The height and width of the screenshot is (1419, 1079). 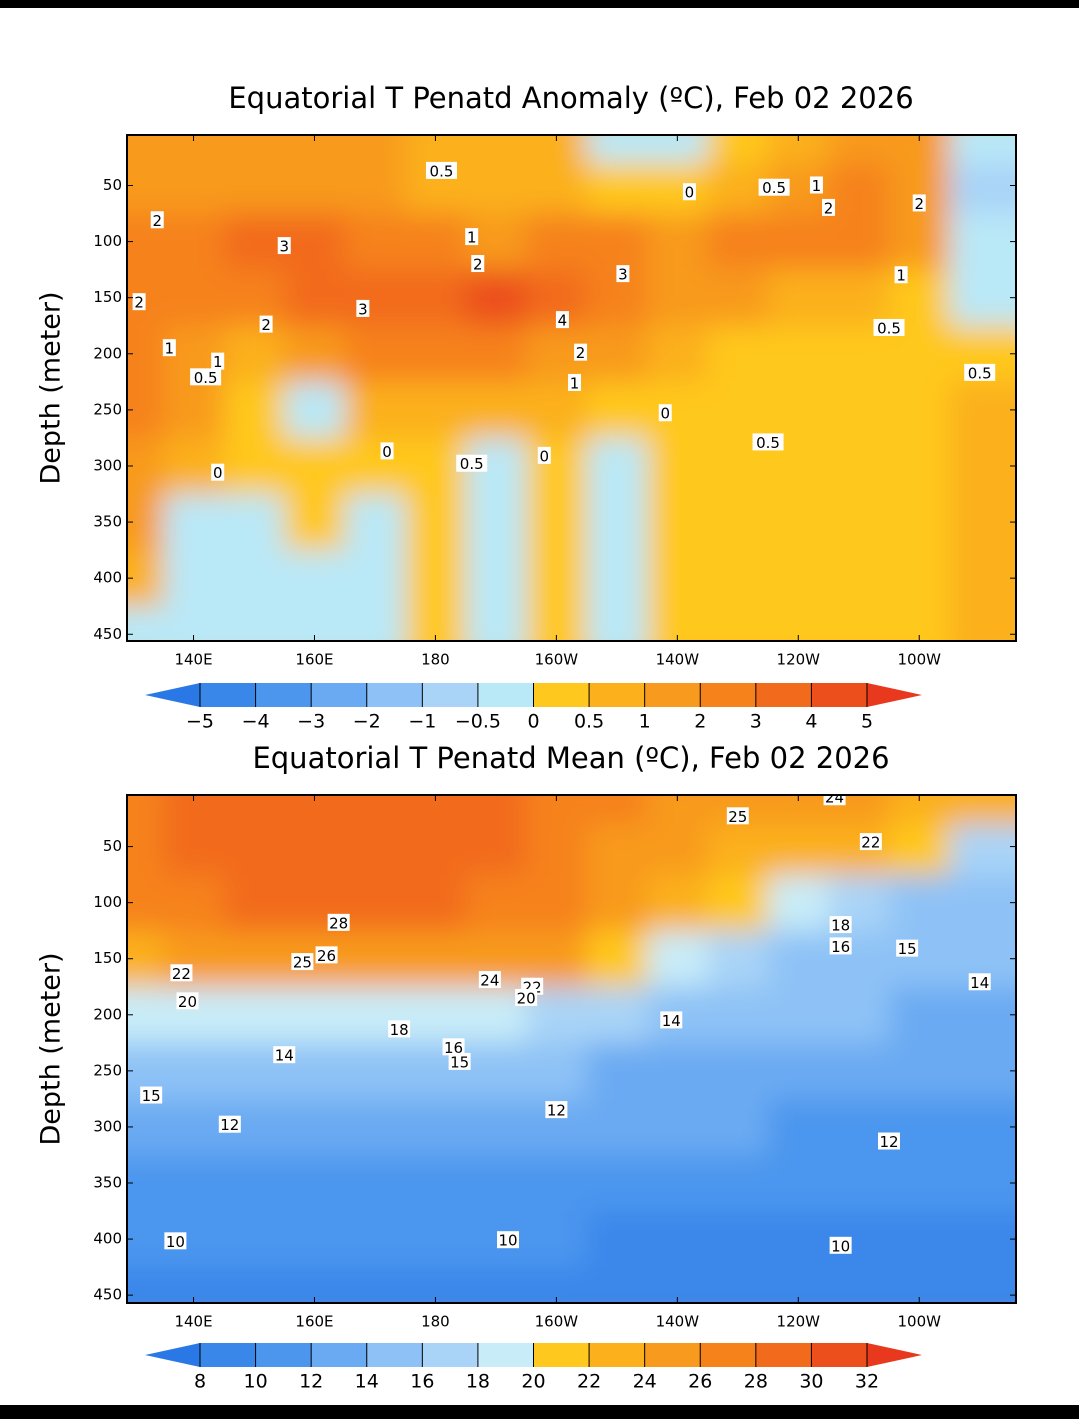 What do you see at coordinates (756, 722) in the screenshot?
I see `colorbar-label: 3` at bounding box center [756, 722].